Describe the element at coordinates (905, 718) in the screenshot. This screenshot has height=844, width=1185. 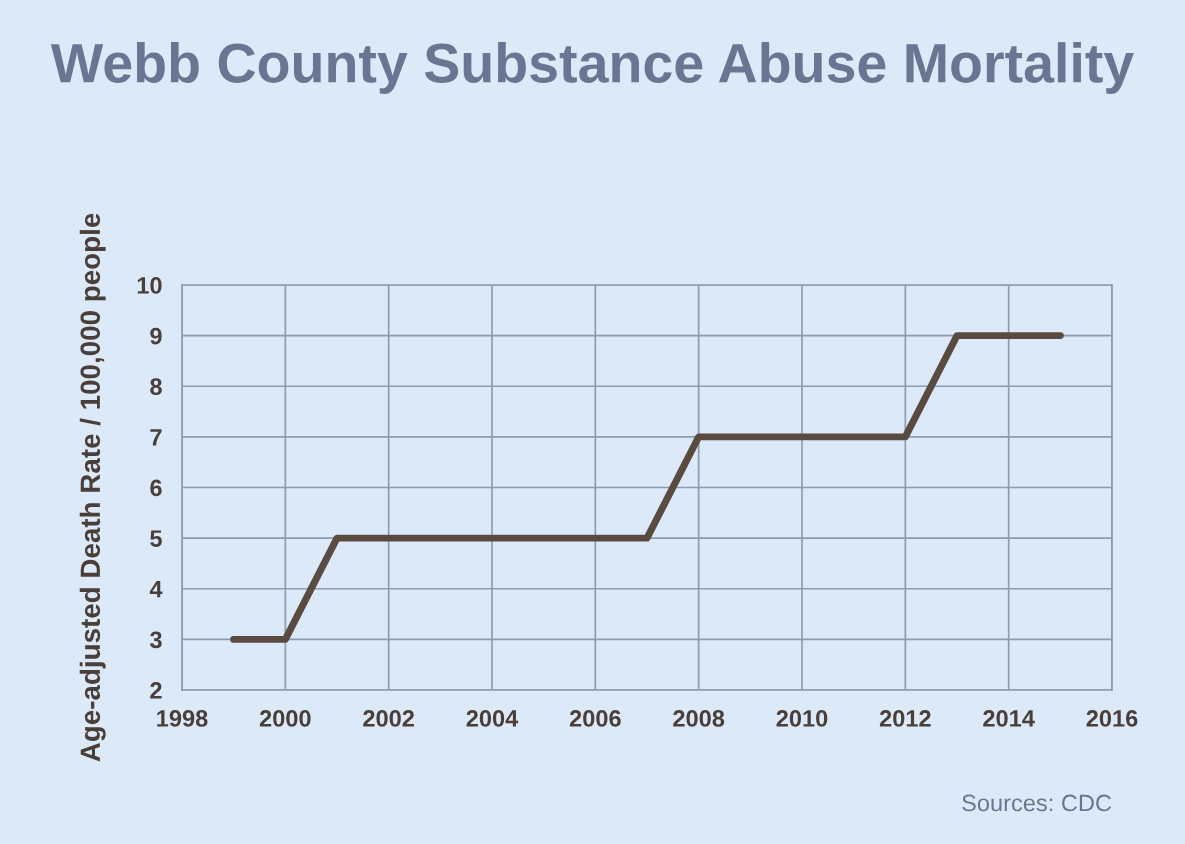
I see `x-tick-label: 2012` at that location.